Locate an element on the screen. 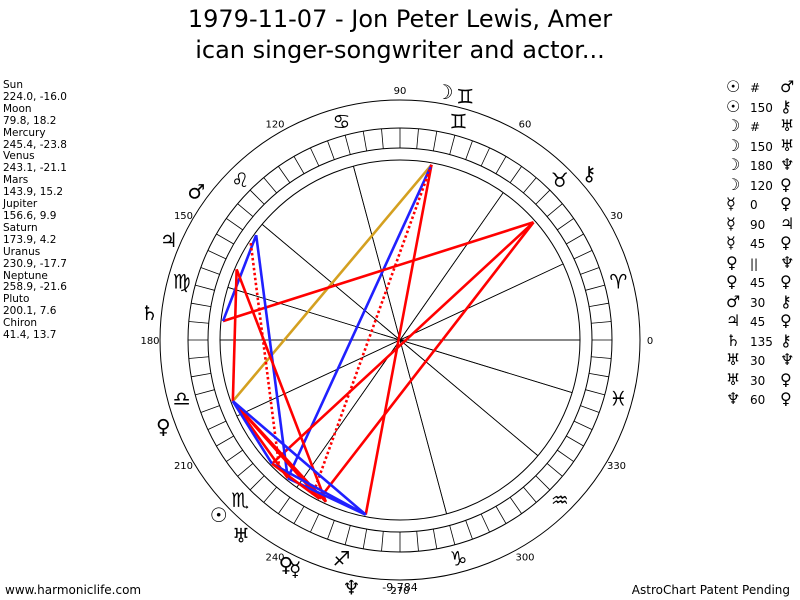 This screenshot has width=800, height=600. aspect-planet-1: ♀ is located at coordinates (732, 262).